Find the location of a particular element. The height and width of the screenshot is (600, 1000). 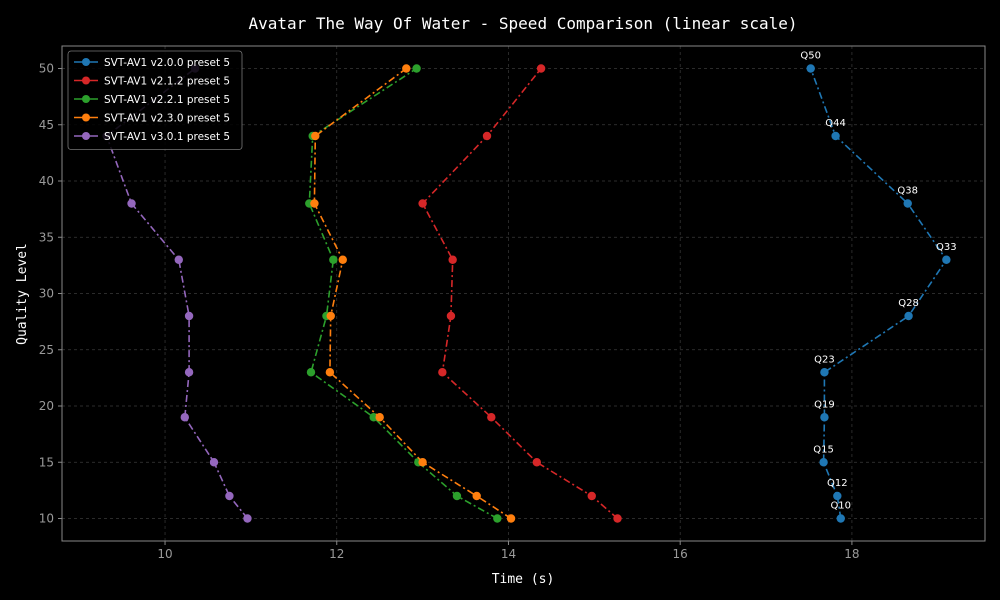

point-annotation: Q44 is located at coordinates (835, 123).